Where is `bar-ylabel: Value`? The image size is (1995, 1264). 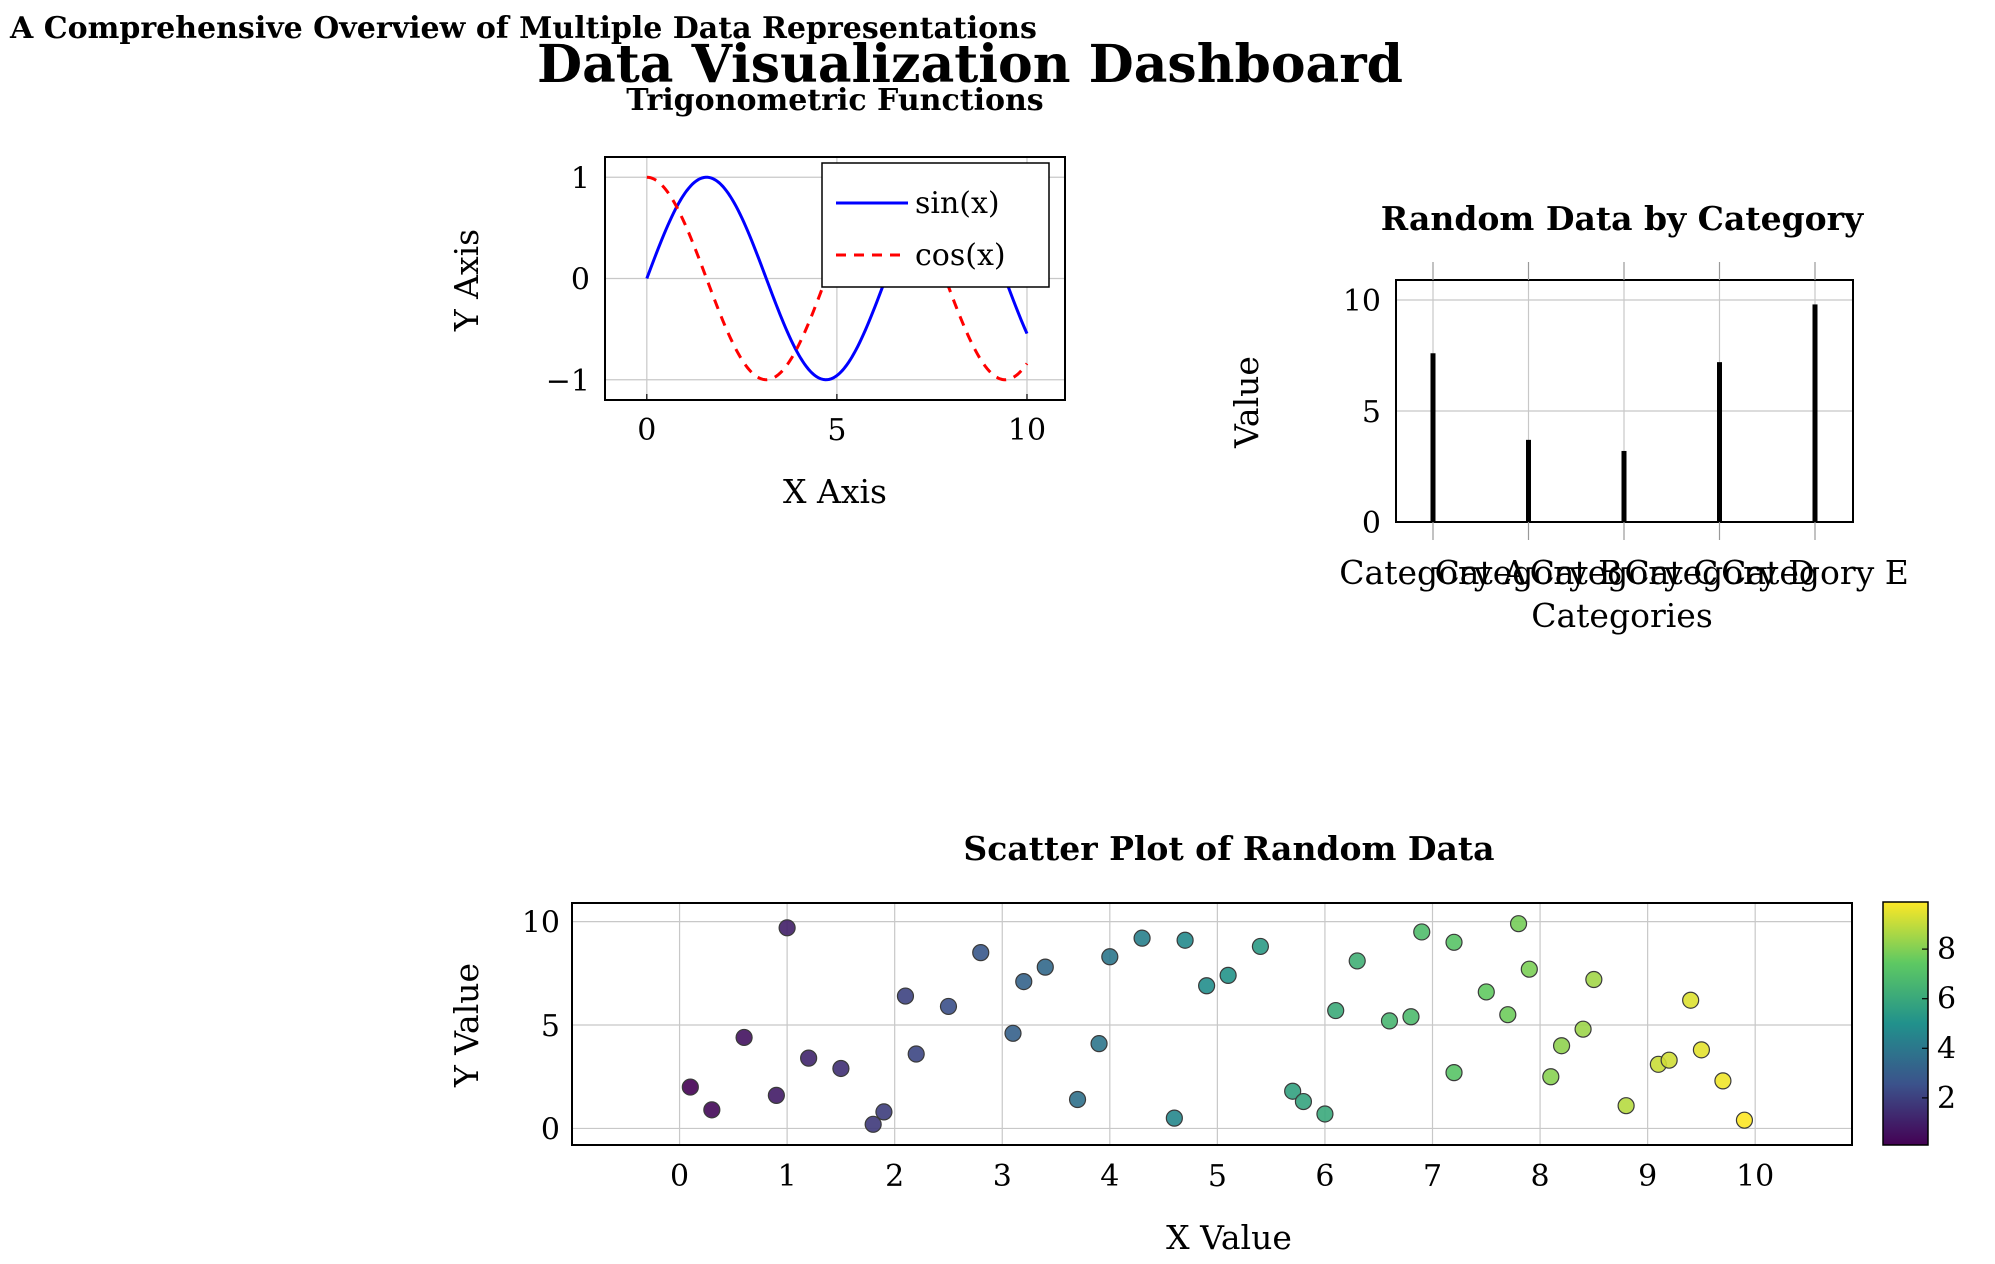 bar-ylabel: Value is located at coordinates (1246, 402).